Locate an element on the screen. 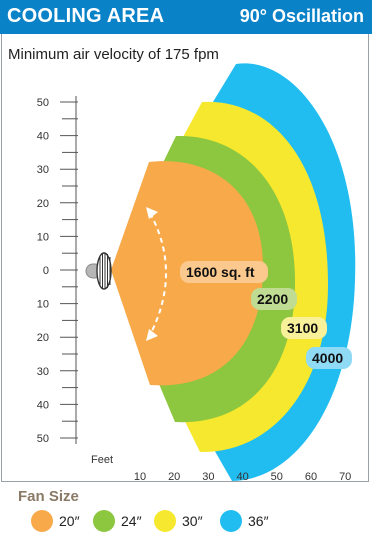 The width and height of the screenshot is (372, 539). area-label-30: 3100 is located at coordinates (302, 328).